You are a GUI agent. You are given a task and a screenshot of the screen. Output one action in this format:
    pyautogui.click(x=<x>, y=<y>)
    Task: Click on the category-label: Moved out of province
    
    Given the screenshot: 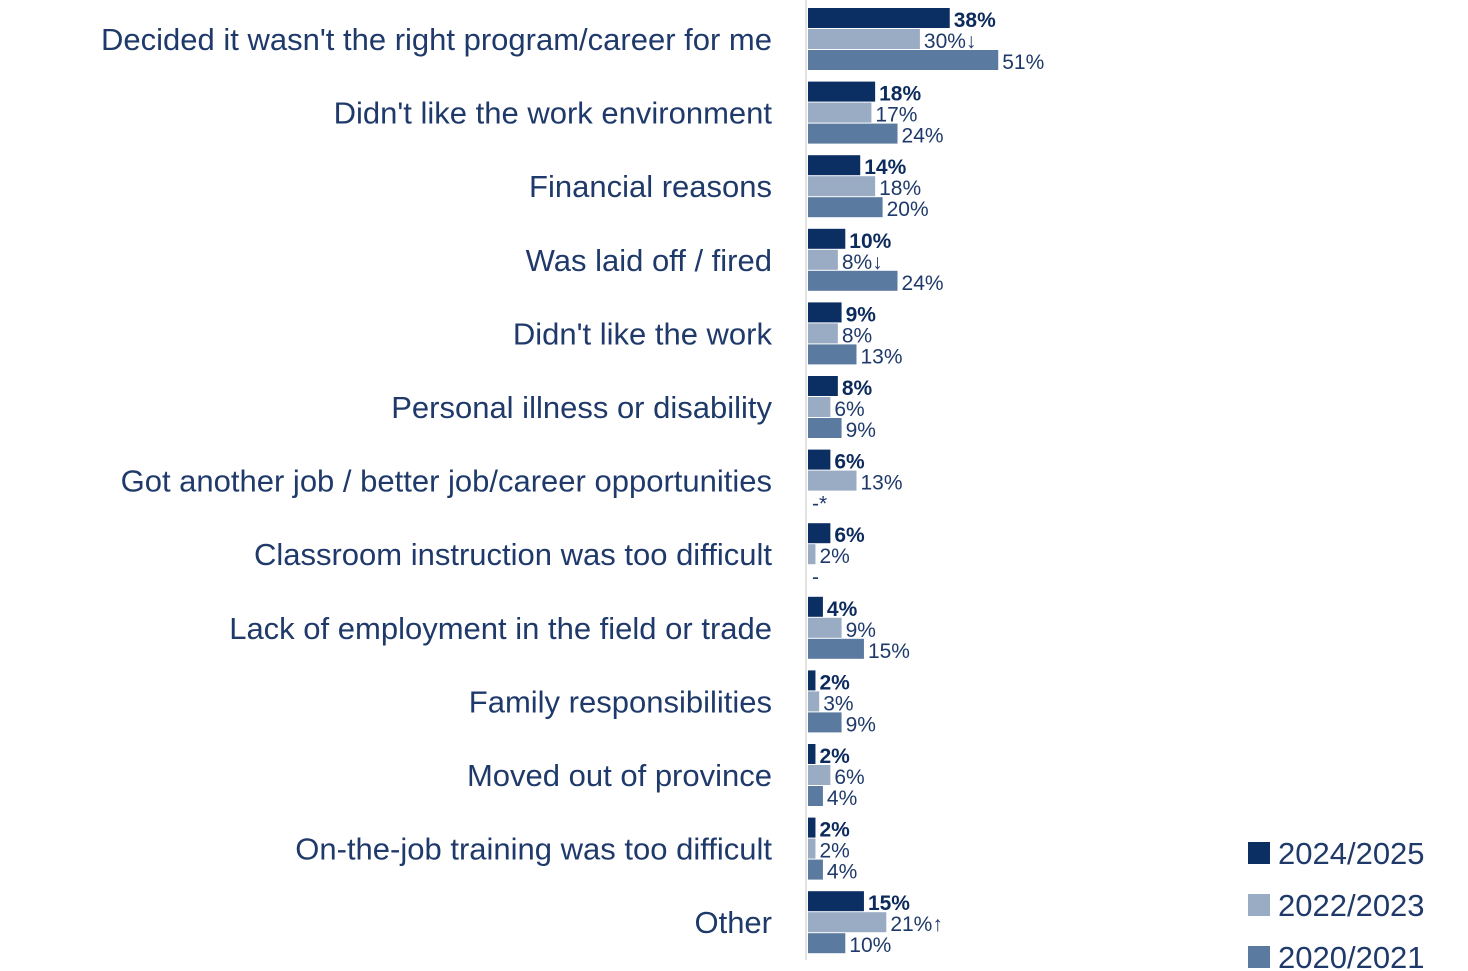 What is the action you would take?
    pyautogui.click(x=619, y=775)
    